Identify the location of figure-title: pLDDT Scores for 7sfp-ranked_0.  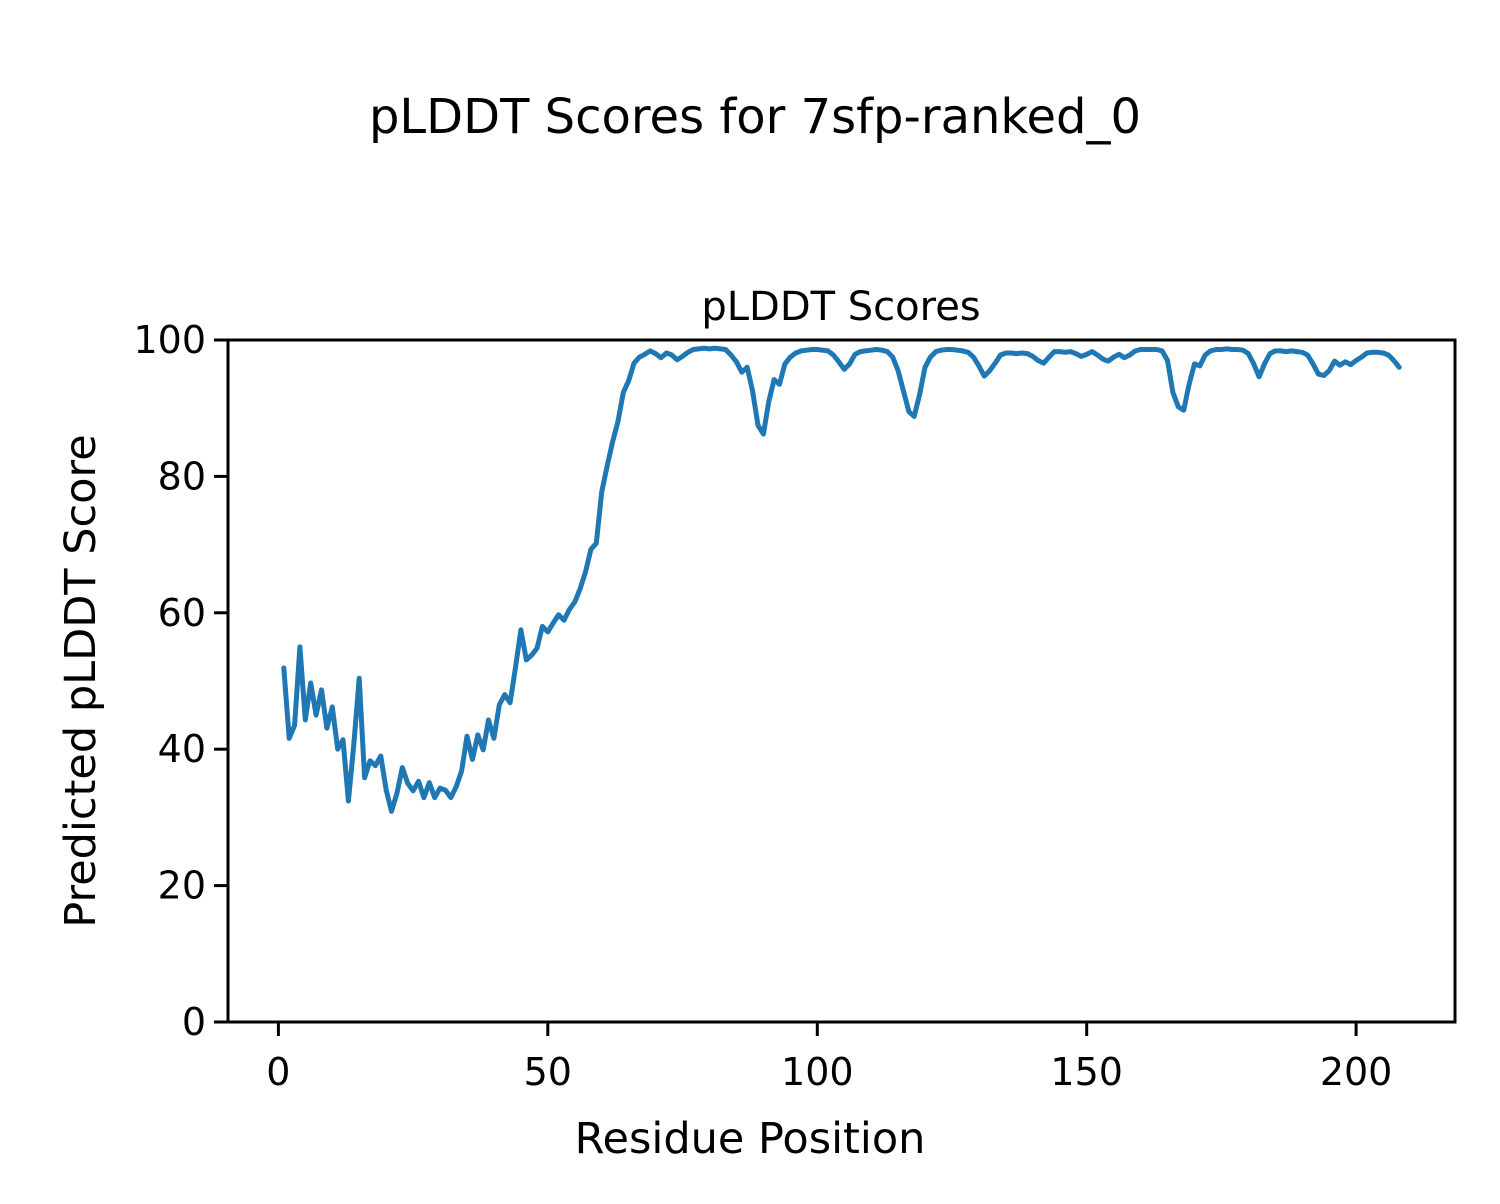
(755, 117).